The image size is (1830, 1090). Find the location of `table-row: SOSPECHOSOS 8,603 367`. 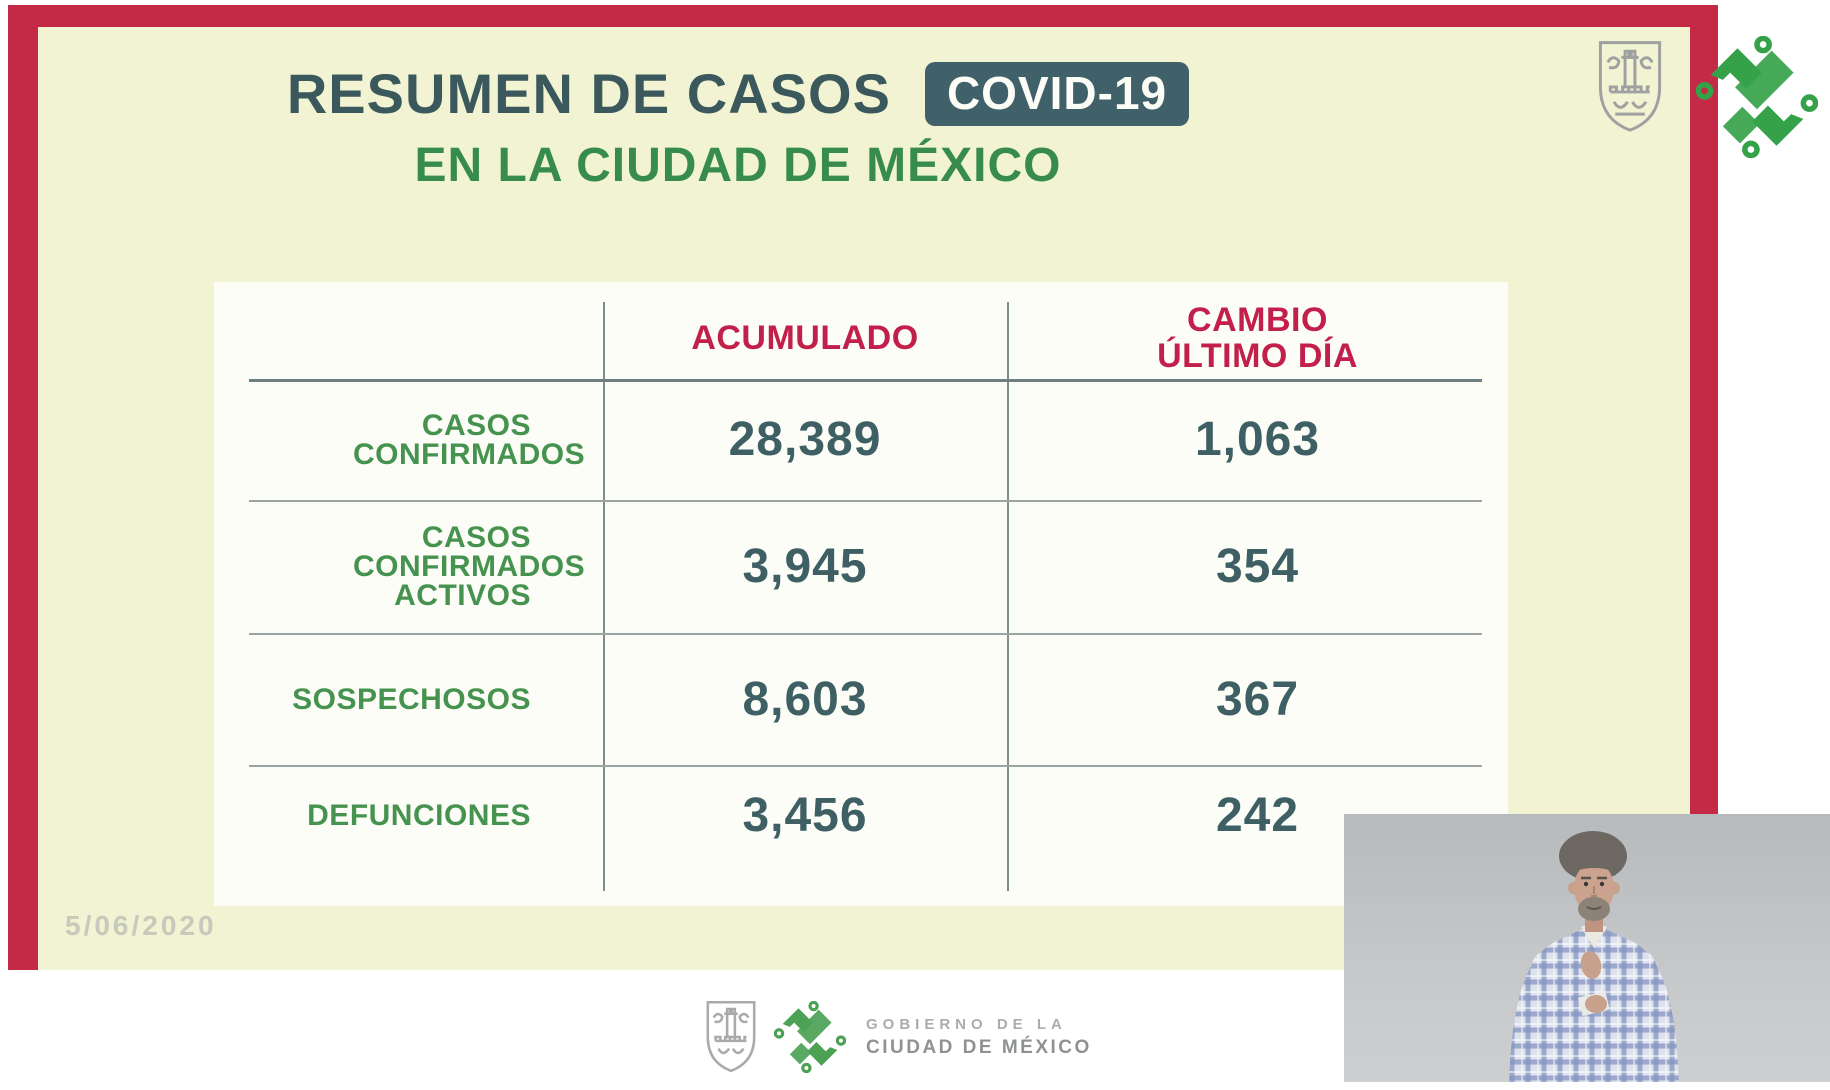

table-row: SOSPECHOSOS 8,603 367 is located at coordinates (861, 699).